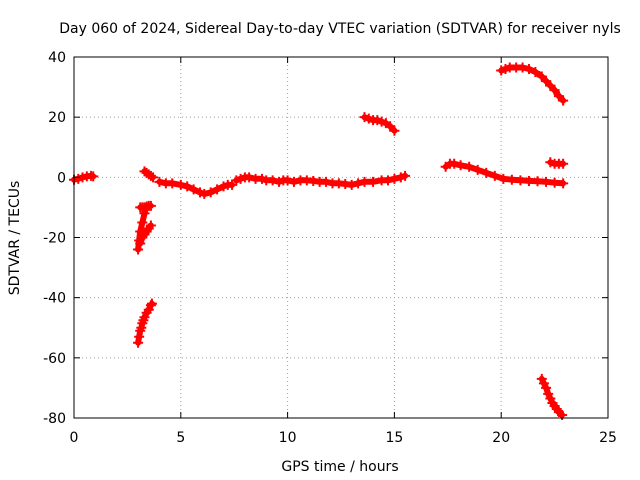 This screenshot has height=480, width=640. I want to click on x-tick-label: 10, so click(288, 438).